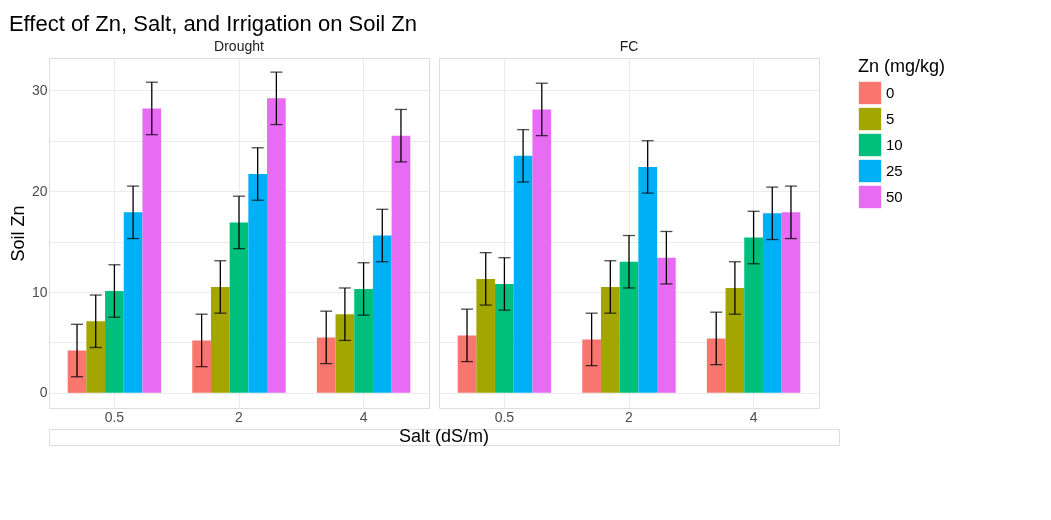  What do you see at coordinates (39, 190) in the screenshot?
I see `y-tick-label: 20` at bounding box center [39, 190].